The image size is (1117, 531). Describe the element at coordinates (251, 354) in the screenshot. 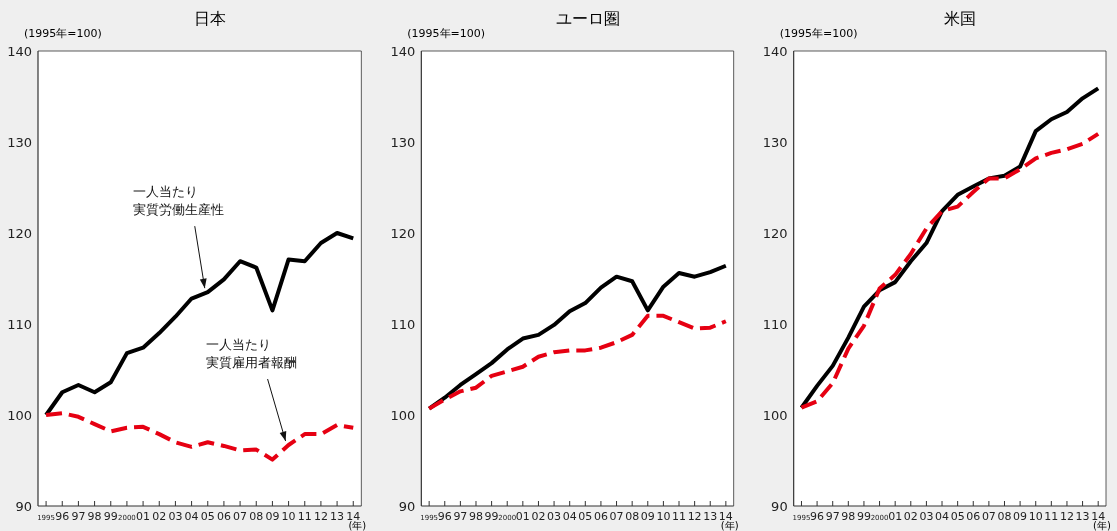

I see `annotation: 一人当たり実質雇用者報酬` at that location.